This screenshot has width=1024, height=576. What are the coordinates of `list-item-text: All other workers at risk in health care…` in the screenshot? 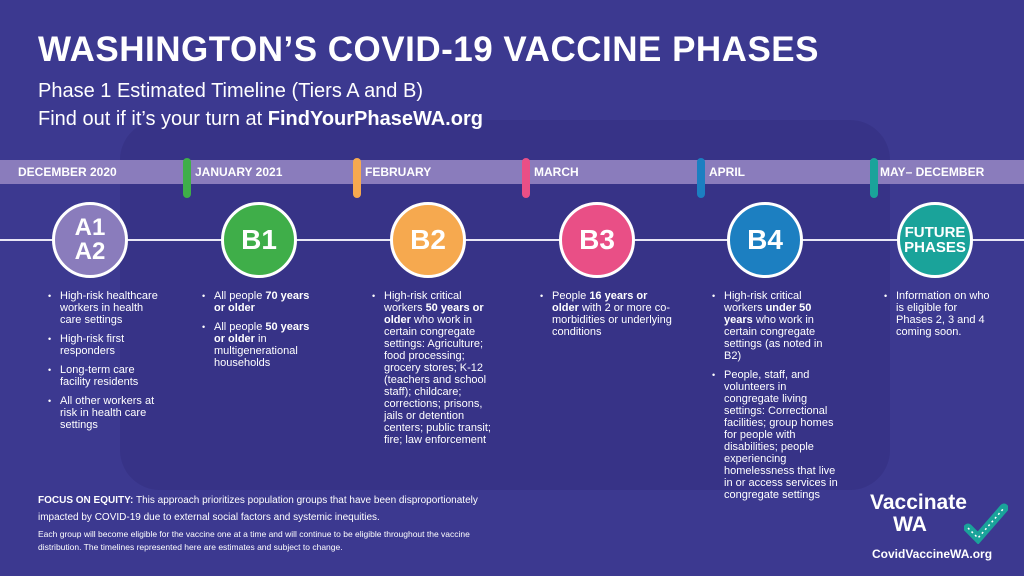 It's located at (107, 413).